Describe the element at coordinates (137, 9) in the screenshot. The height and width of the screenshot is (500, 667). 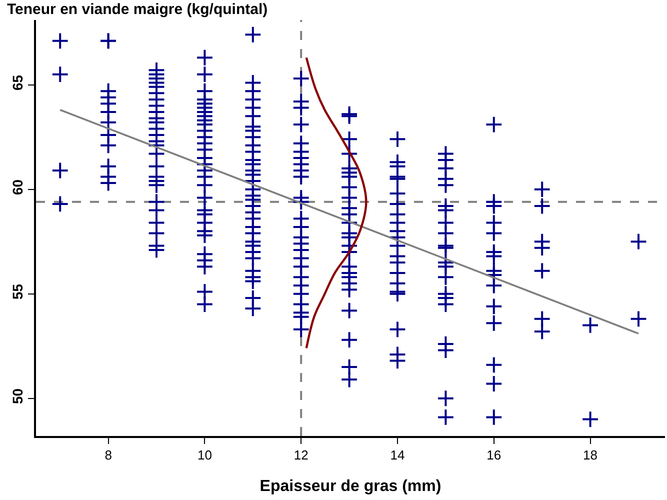
I see `y-axis-title: Teneur en viande maigre (kg/quintal)` at that location.